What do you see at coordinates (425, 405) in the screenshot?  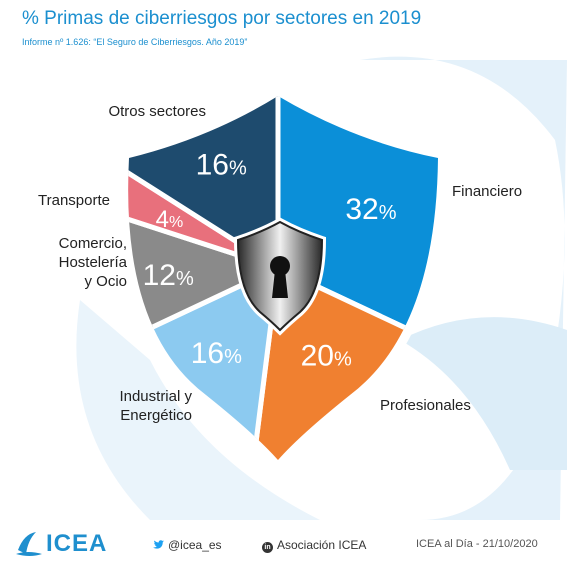 I see `category-label-2: Profesionales` at bounding box center [425, 405].